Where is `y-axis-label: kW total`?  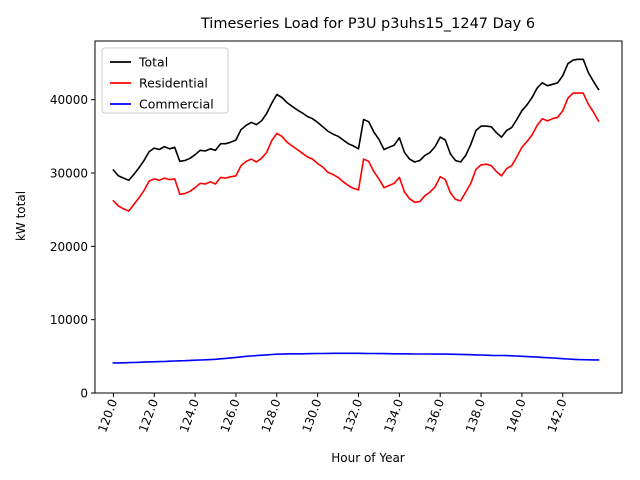
y-axis-label: kW total is located at coordinates (21, 216).